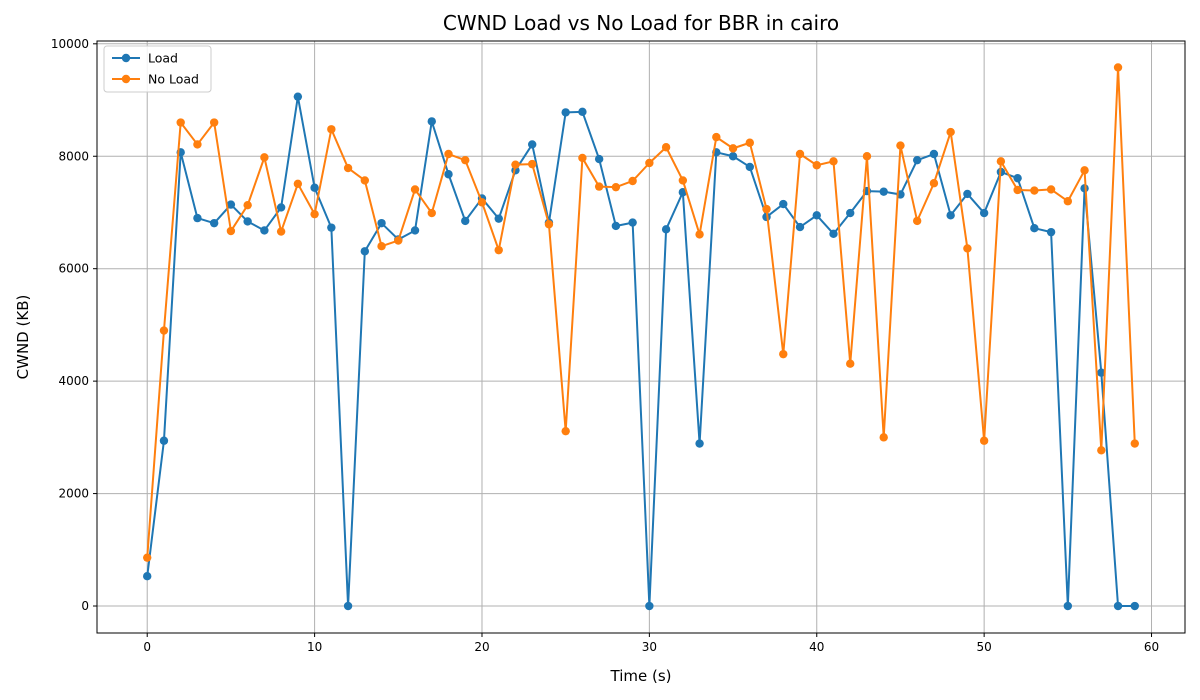 This screenshot has width=1200, height=700. I want to click on x-tick-label: 40, so click(816, 647).